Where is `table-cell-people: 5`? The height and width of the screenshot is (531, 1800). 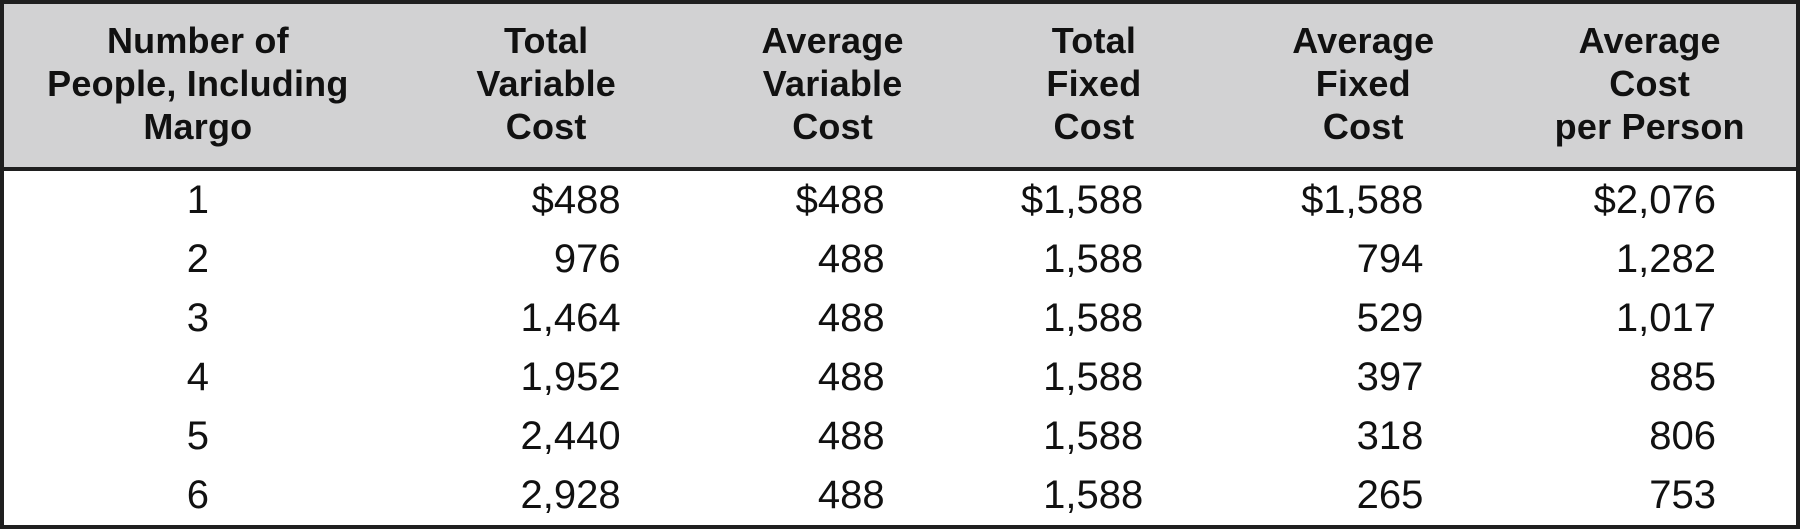
table-cell-people: 5 is located at coordinates (197, 436).